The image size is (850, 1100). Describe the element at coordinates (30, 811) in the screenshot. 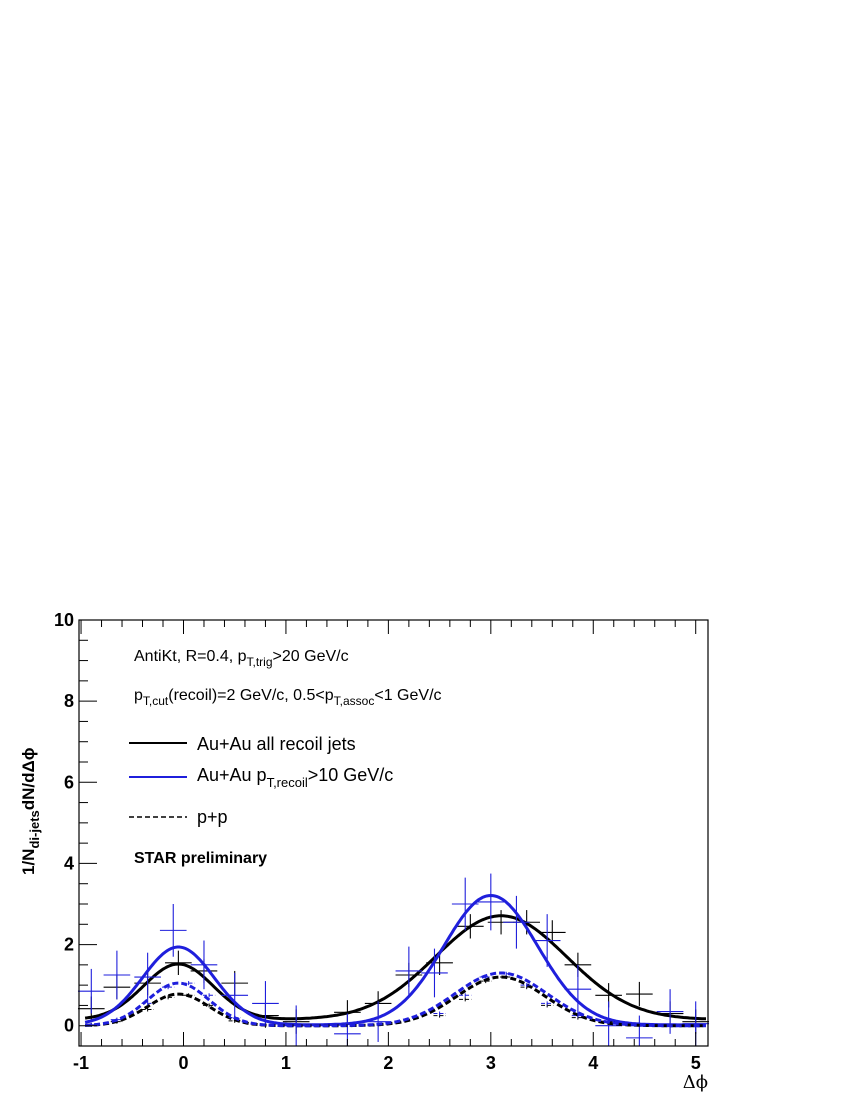

I see `y-axis-title: 1/Ndi-jetsdN/dΔϕ` at that location.